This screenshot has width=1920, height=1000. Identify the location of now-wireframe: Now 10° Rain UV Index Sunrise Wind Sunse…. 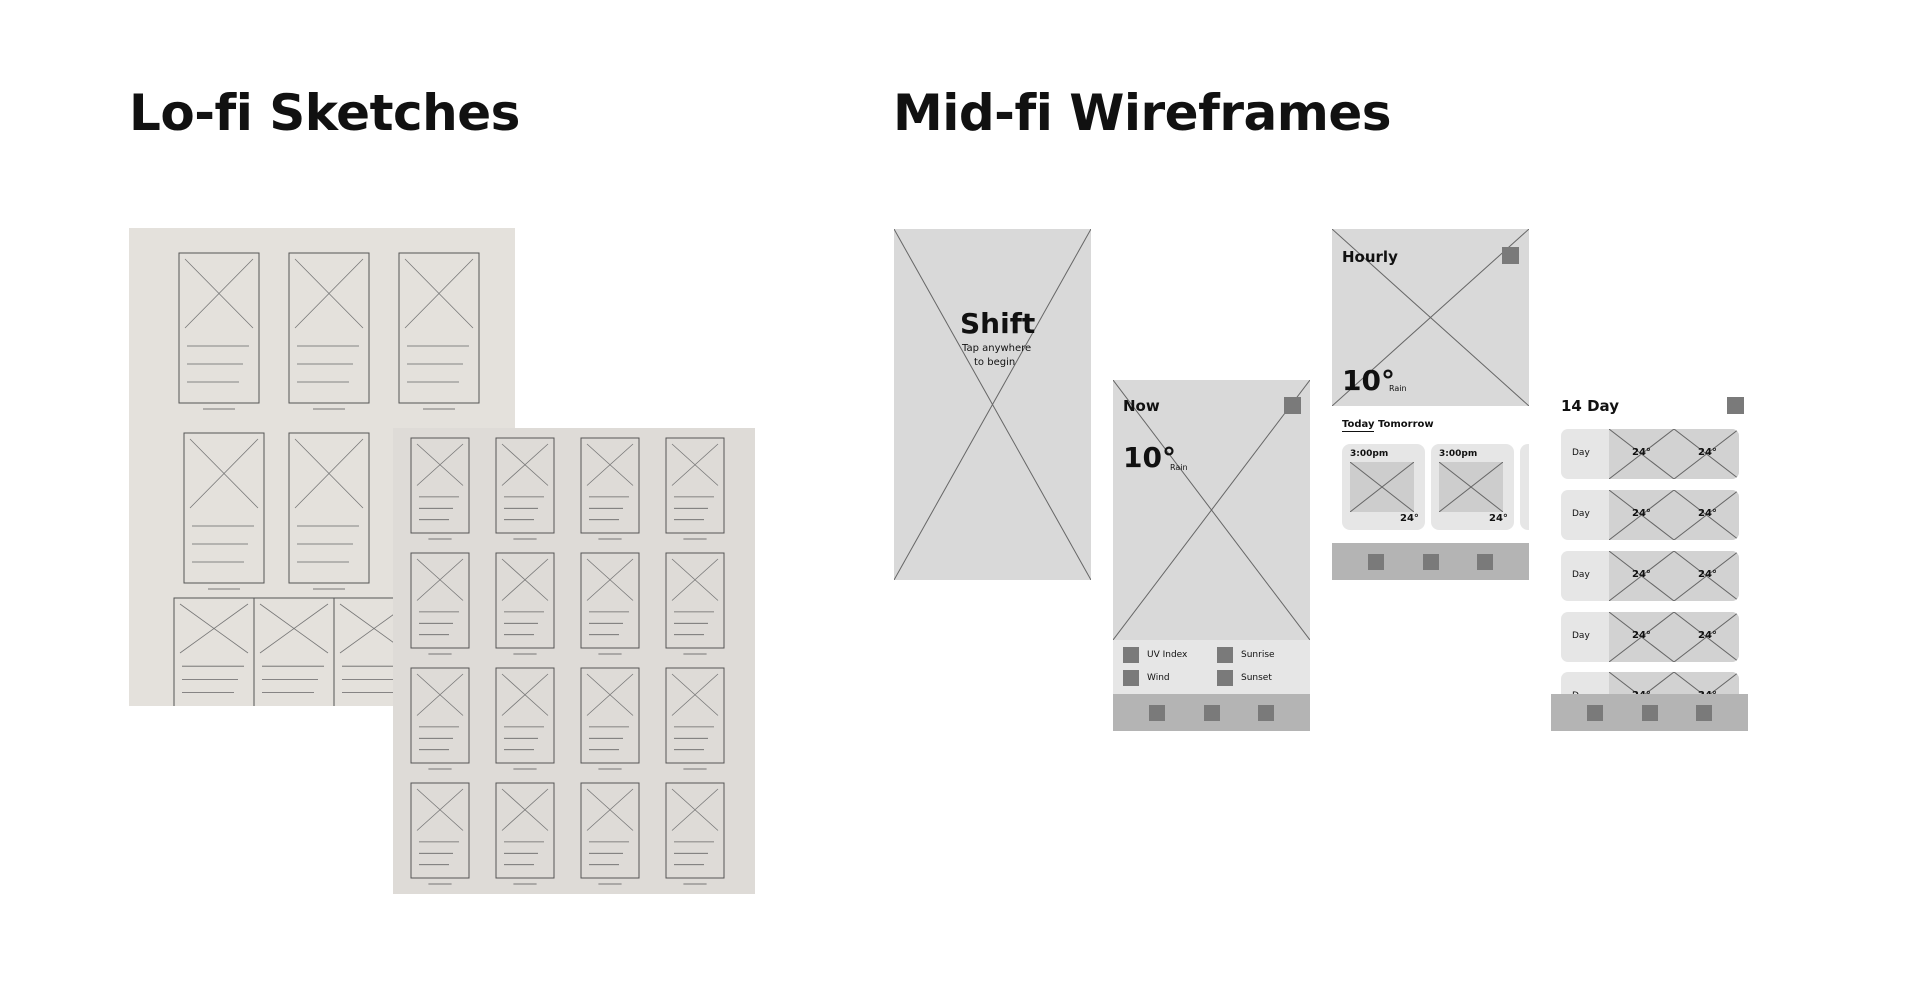
(1211, 555).